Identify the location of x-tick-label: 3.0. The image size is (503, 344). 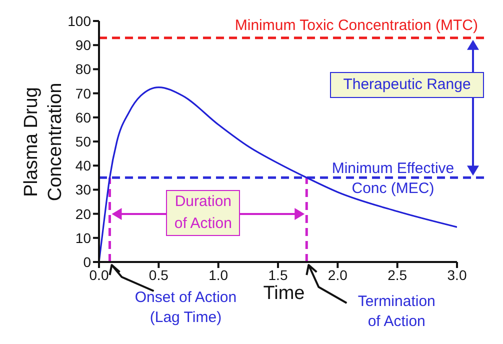
(457, 274).